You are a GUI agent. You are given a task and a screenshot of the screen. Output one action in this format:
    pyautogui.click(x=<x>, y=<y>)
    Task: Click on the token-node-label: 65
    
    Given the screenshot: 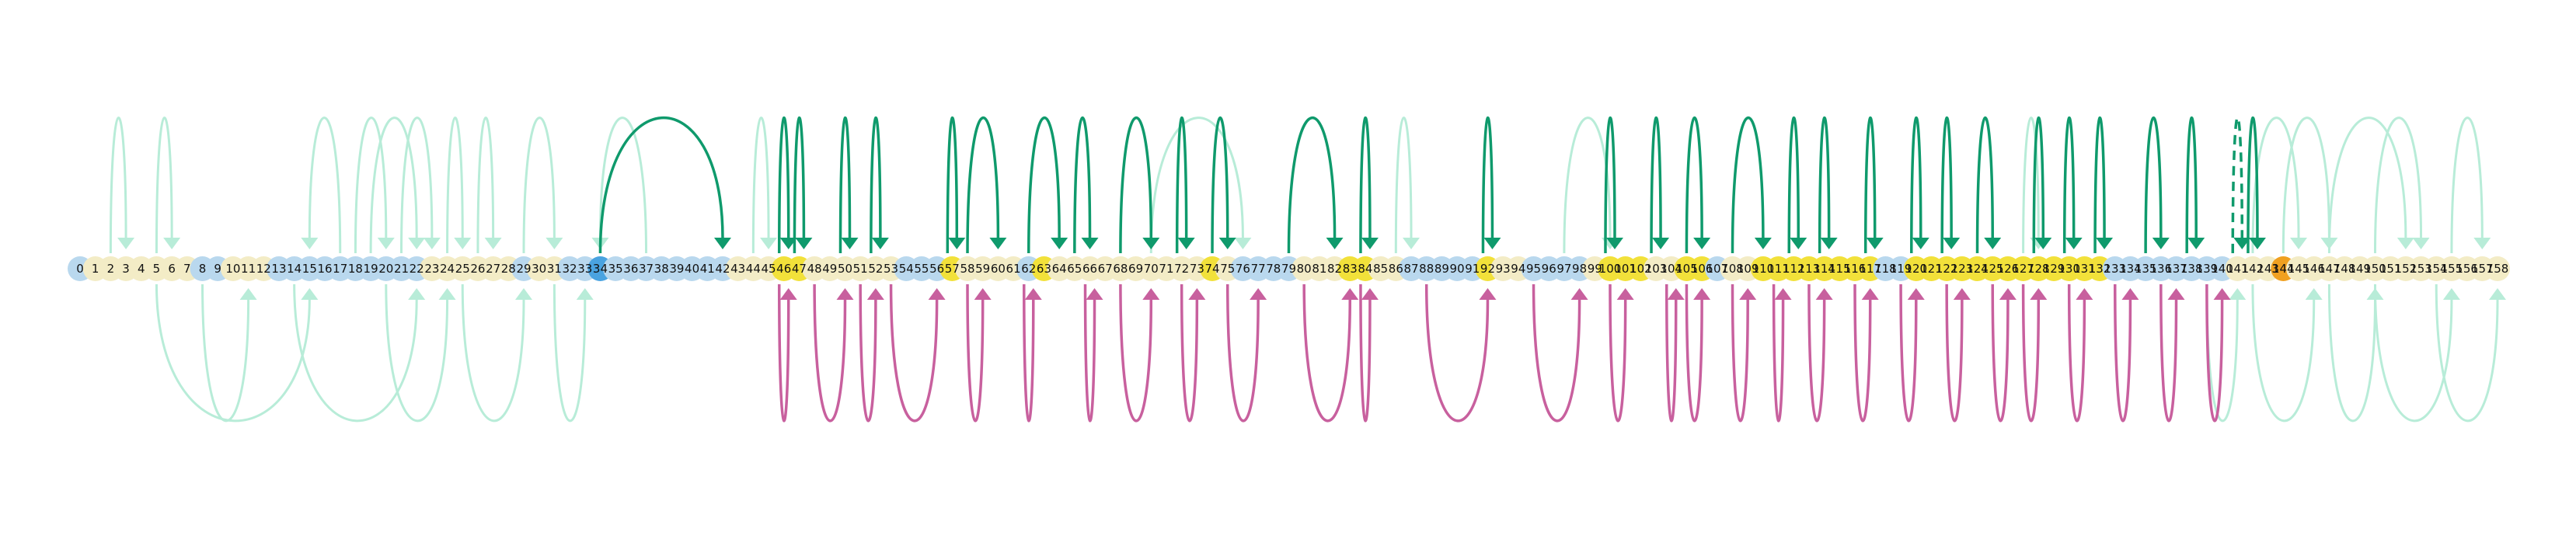 What is the action you would take?
    pyautogui.click(x=1074, y=269)
    